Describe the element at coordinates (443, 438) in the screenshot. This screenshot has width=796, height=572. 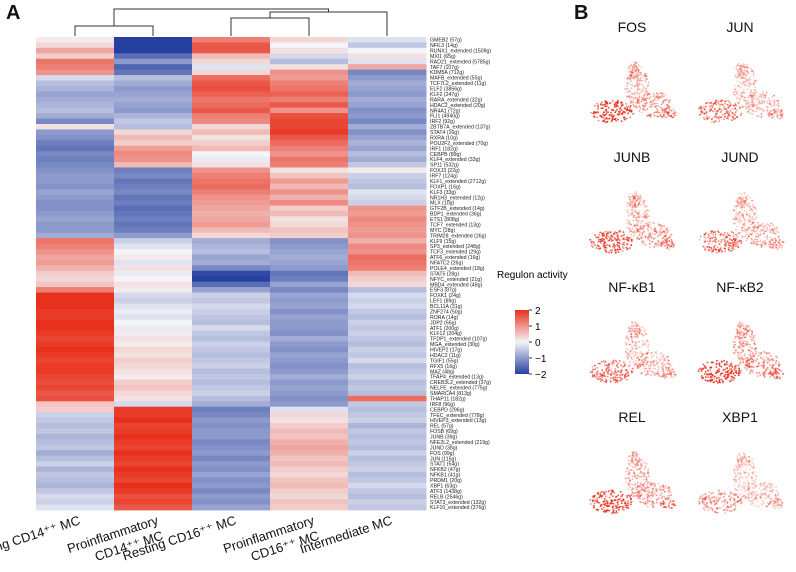
I see `row-label: JUNB (39g)` at that location.